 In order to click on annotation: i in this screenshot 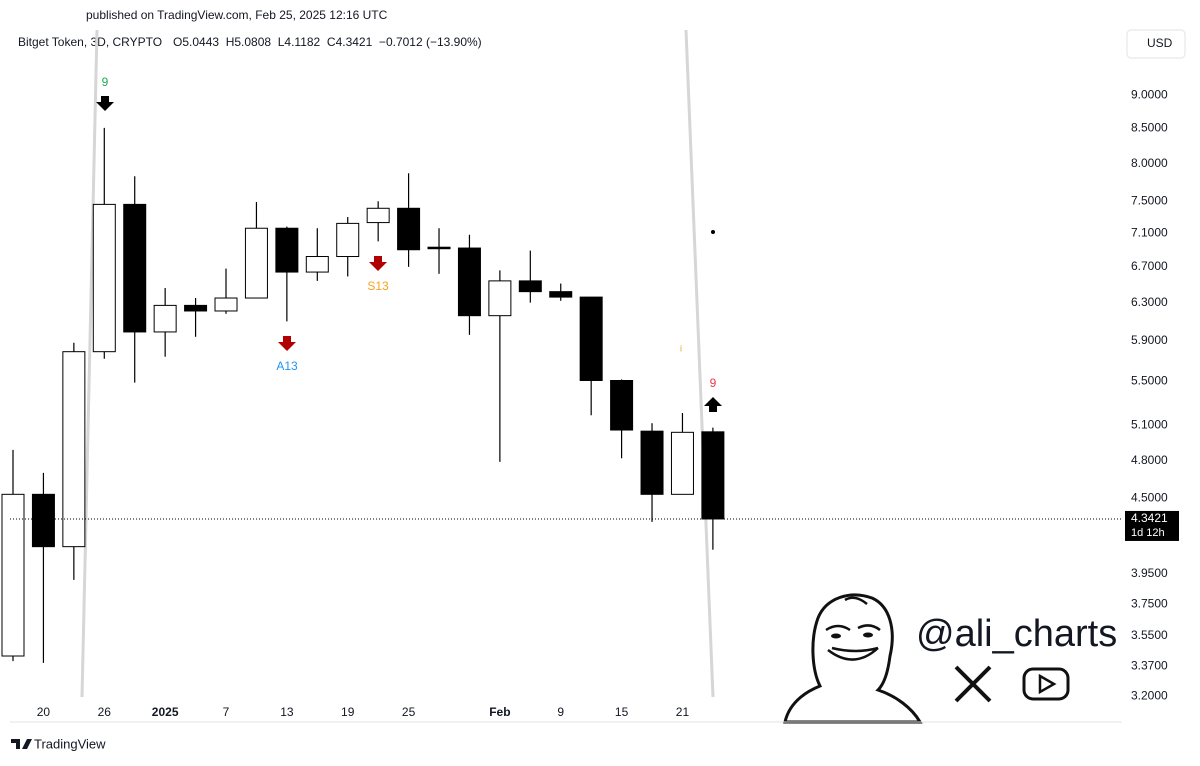, I will do `click(681, 348)`.